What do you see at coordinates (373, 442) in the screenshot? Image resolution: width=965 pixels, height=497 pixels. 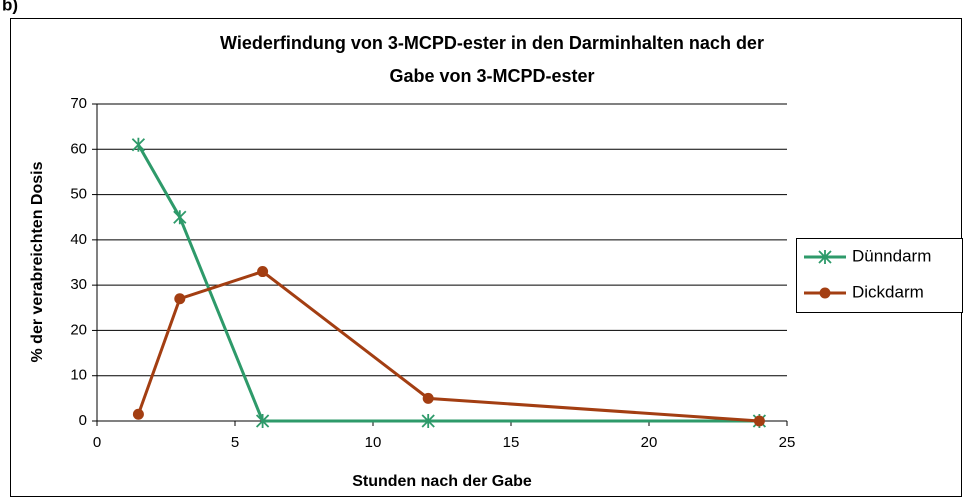 I see `x-tick-label: 10` at bounding box center [373, 442].